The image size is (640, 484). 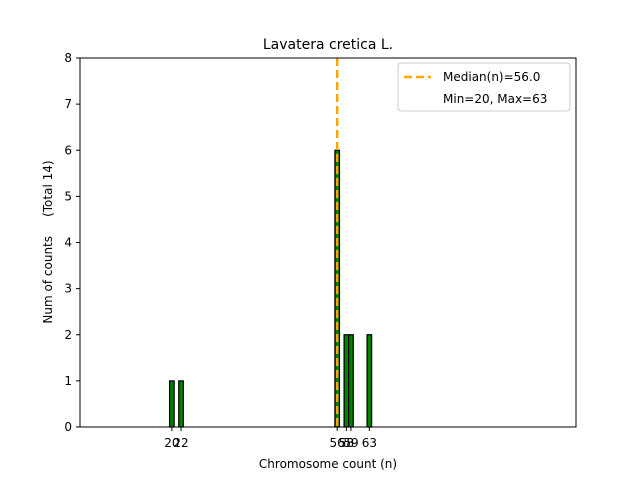 What do you see at coordinates (68, 196) in the screenshot?
I see `y-tick-label: 5` at bounding box center [68, 196].